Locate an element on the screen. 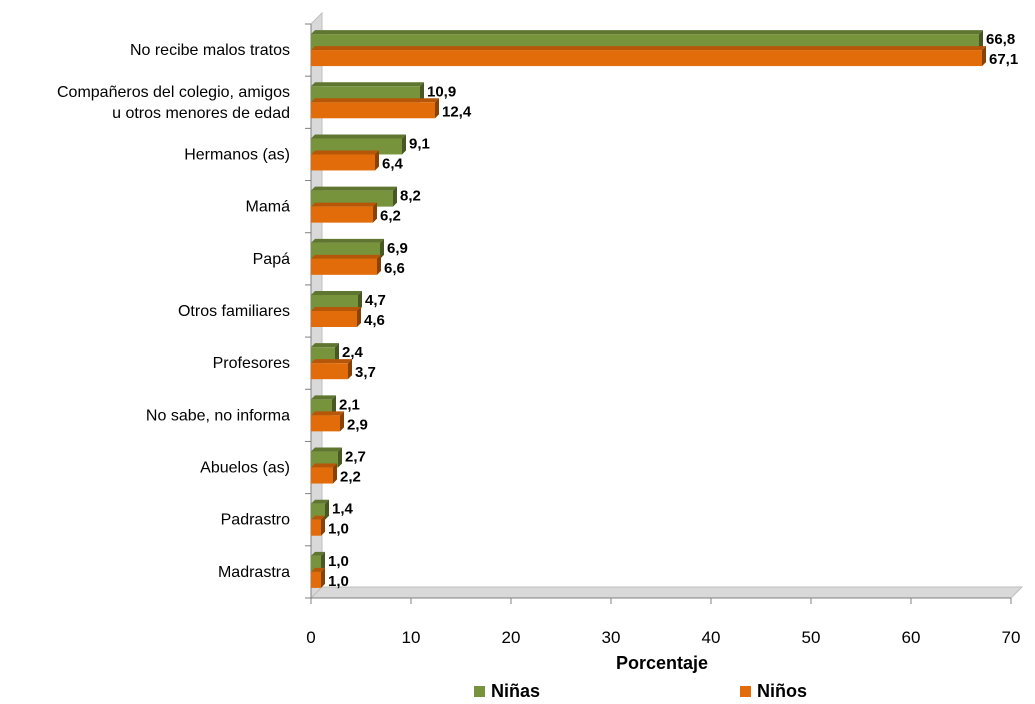 The height and width of the screenshot is (704, 1035). data-label-nina-2: 9,1 is located at coordinates (419, 143).